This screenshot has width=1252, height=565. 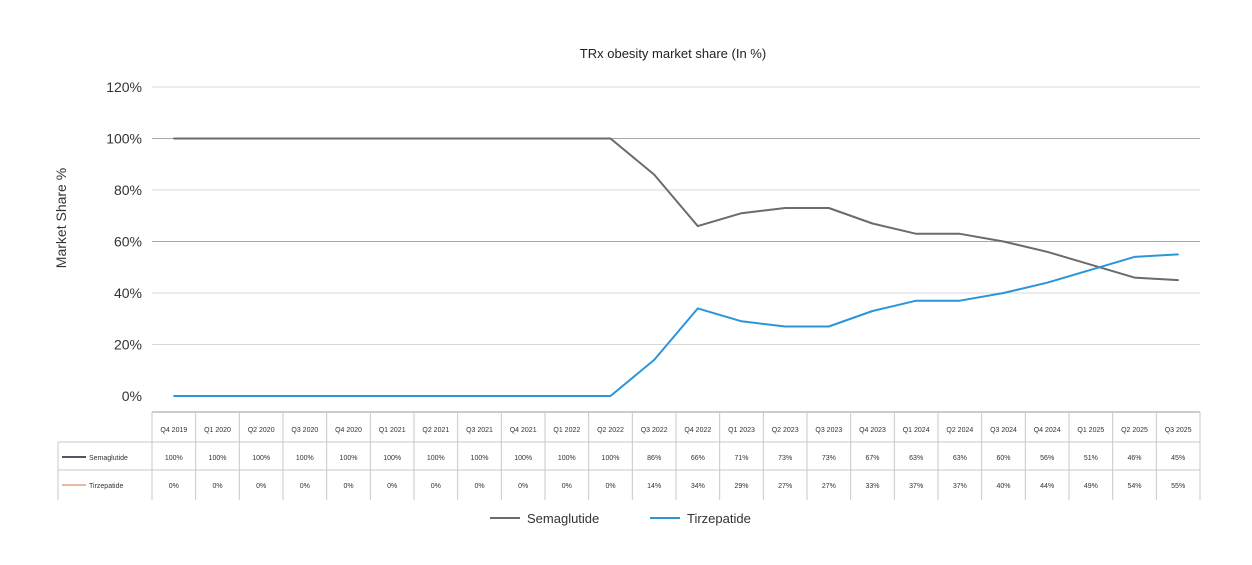 I want to click on data-label: 33%, so click(x=872, y=486).